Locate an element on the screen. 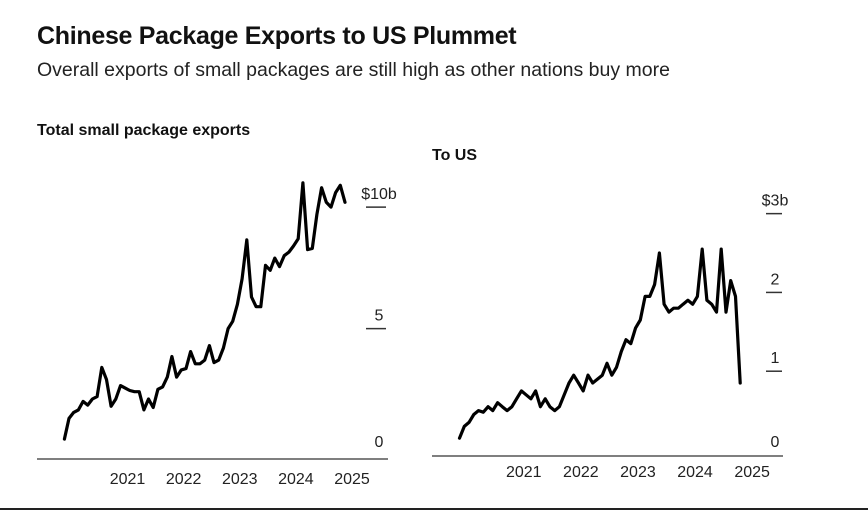  y-tick-label: 5 is located at coordinates (379, 316).